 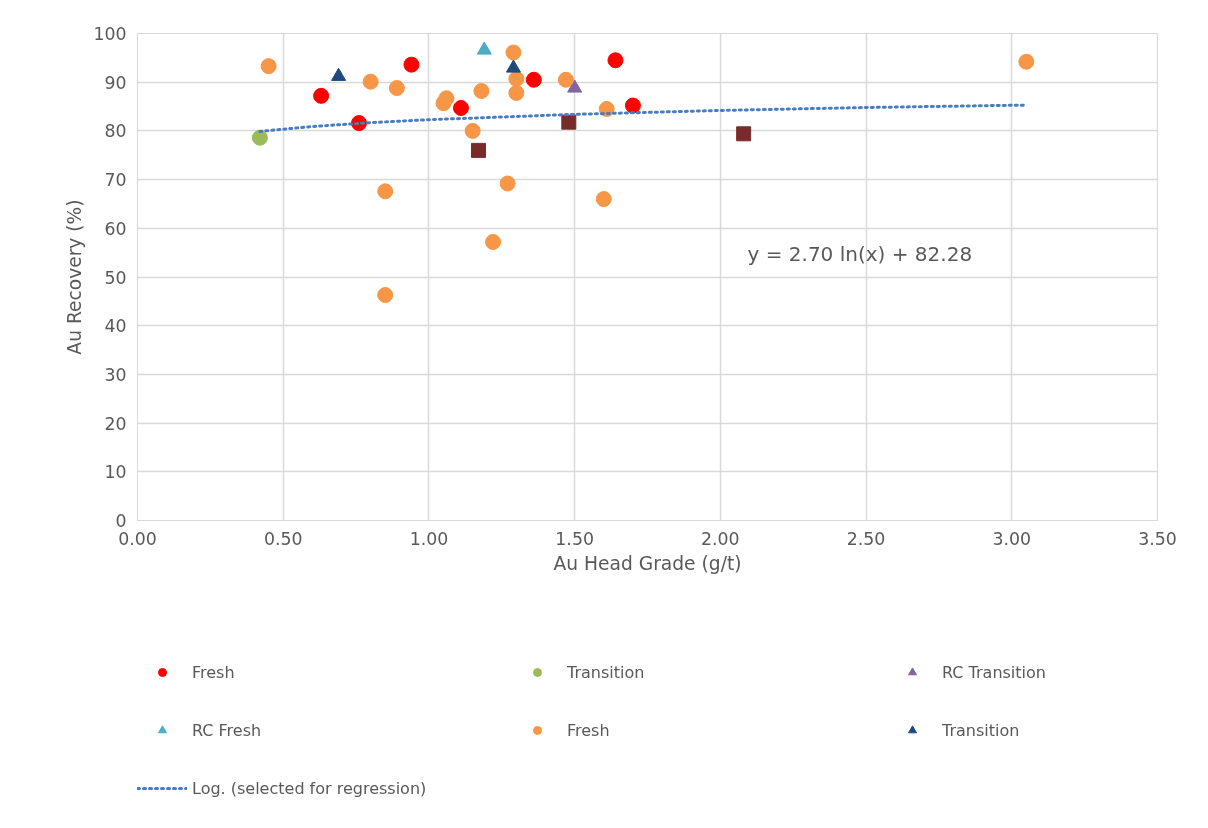 I want to click on x-tick-label: 2.50, so click(x=866, y=538).